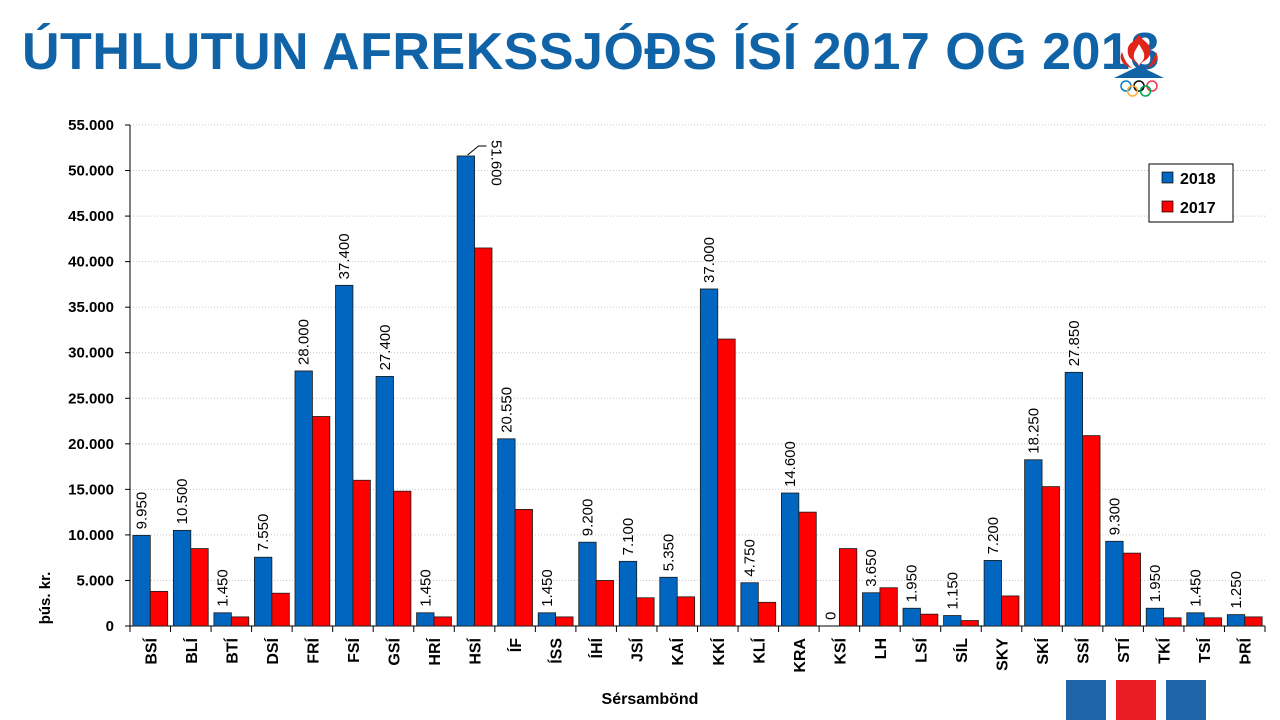  I want to click on x-category-label: SKY, so click(1003, 654).